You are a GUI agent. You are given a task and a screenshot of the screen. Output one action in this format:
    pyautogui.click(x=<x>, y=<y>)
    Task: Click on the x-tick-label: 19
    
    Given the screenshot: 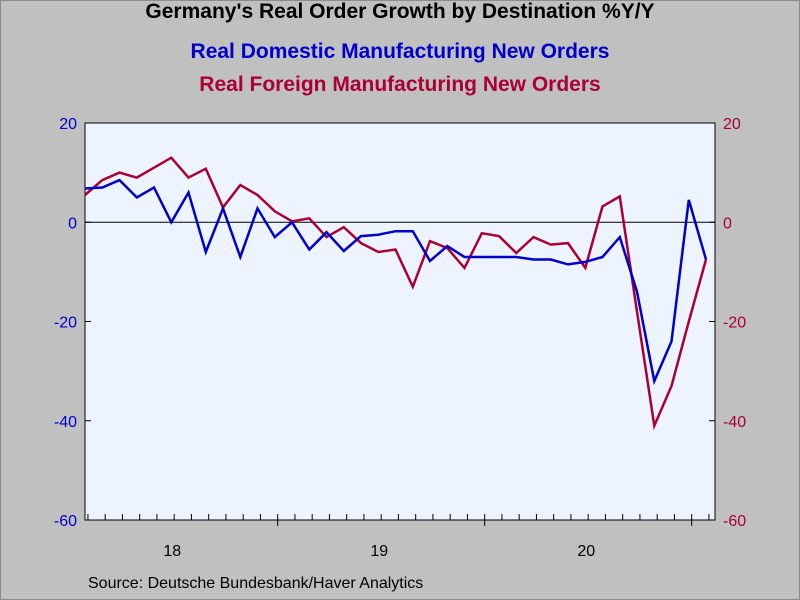 What is the action you would take?
    pyautogui.click(x=379, y=551)
    